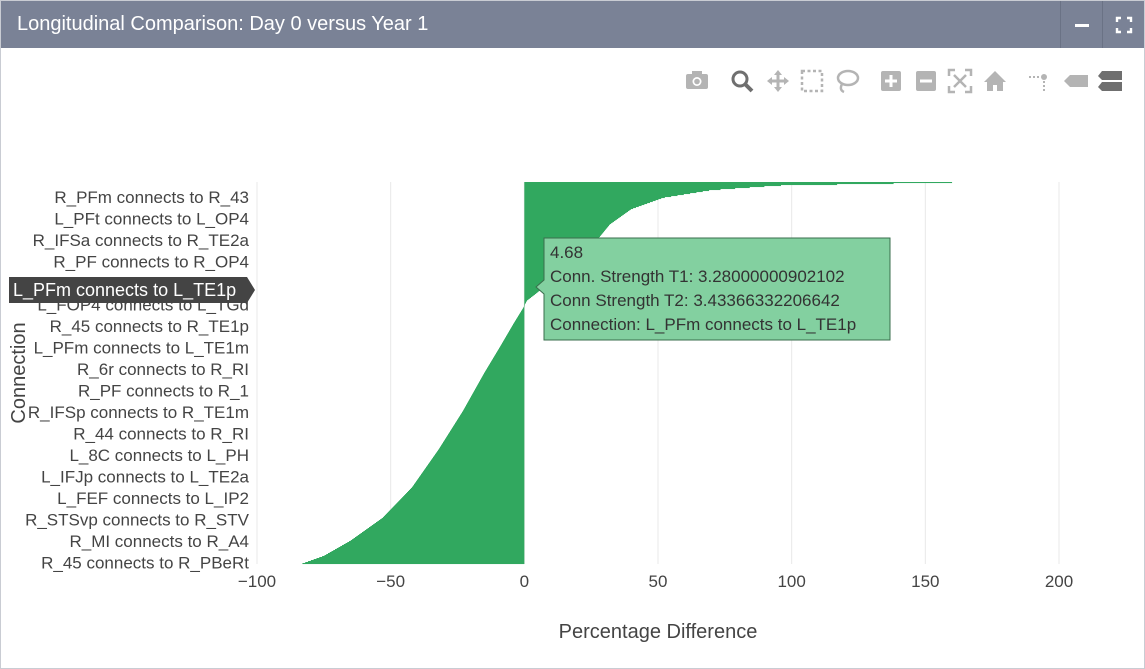 Image resolution: width=1145 pixels, height=669 pixels. What do you see at coordinates (812, 81) in the screenshot?
I see `box-select-icon: Box Select` at bounding box center [812, 81].